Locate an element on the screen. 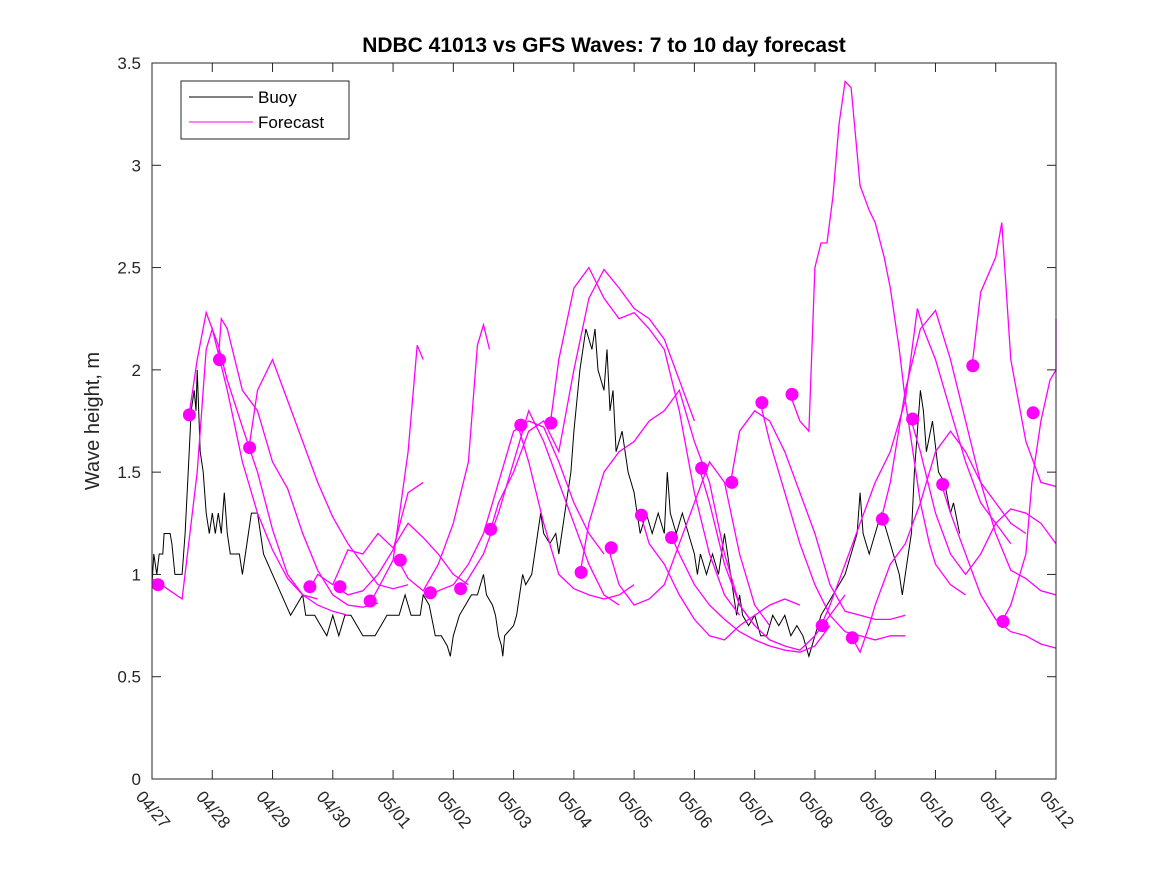 Image resolution: width=1167 pixels, height=875 pixels. legend: Buoy Forecast is located at coordinates (265, 110).